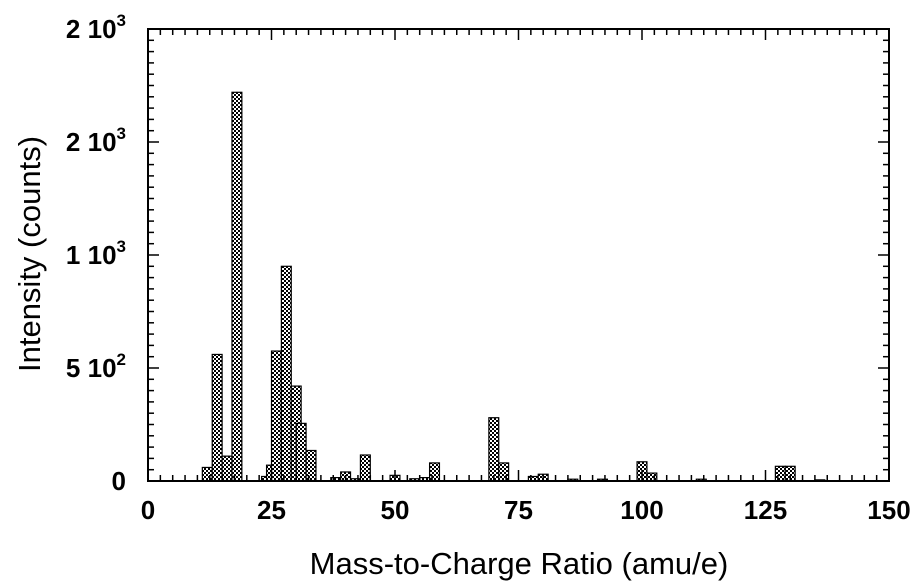 The width and height of the screenshot is (916, 586). What do you see at coordinates (29, 254) in the screenshot?
I see `y-axis-title: Intensity (counts)` at bounding box center [29, 254].